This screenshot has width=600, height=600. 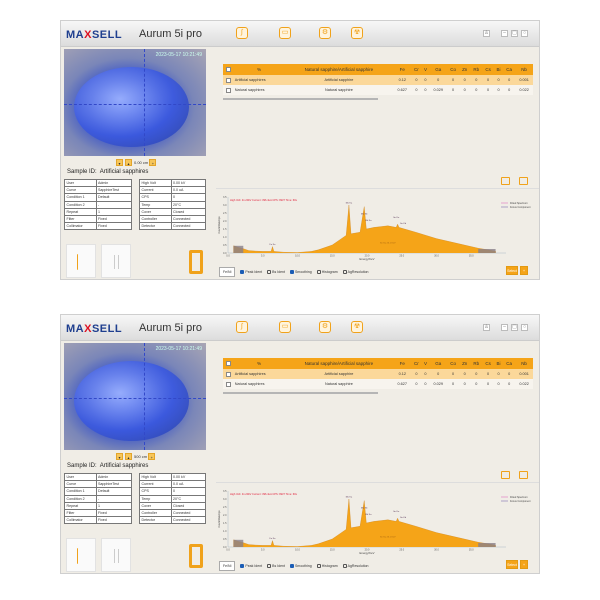 I want to click on info-row: Repeat 1, so click(x=98, y=505).